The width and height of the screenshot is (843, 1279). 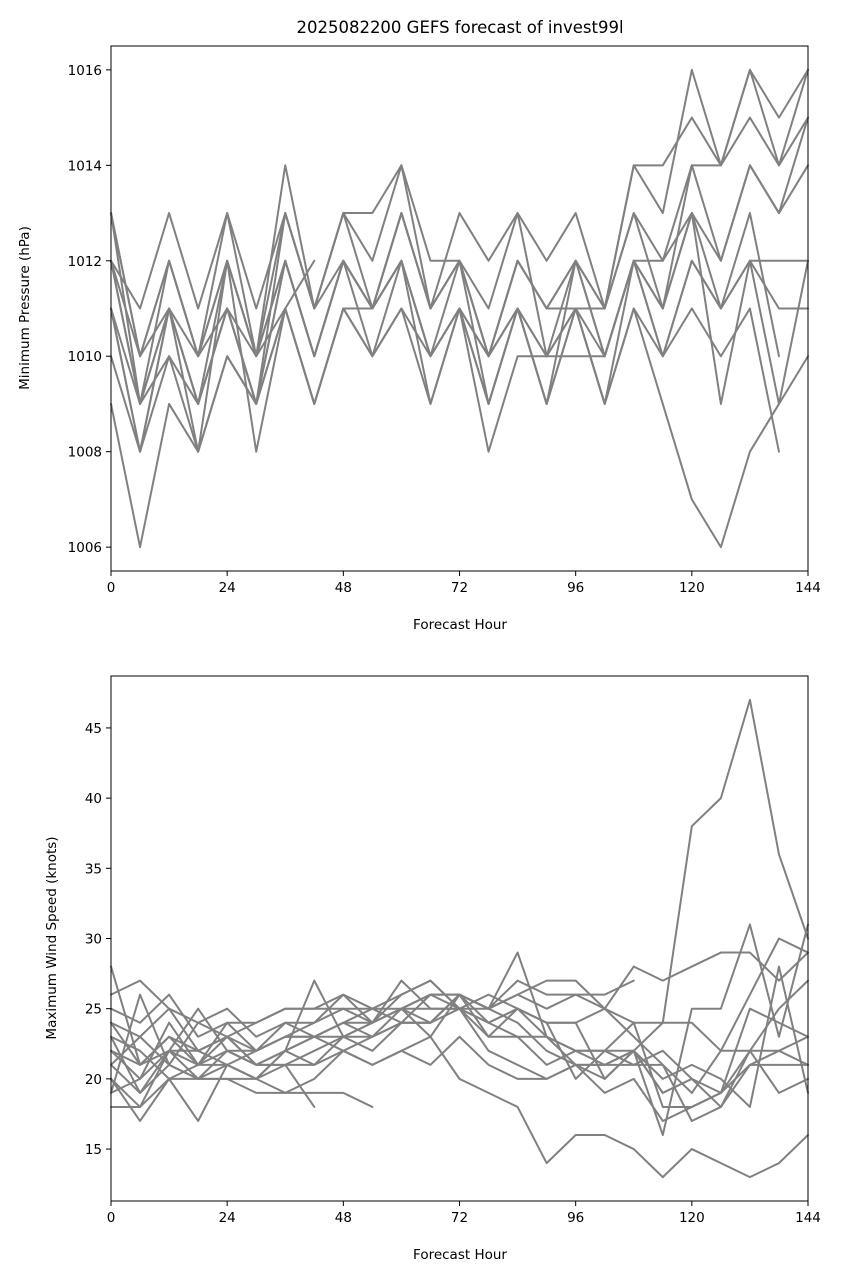 What do you see at coordinates (459, 27) in the screenshot?
I see `chart-title: 2025082200 GEFS forecast of invest99l` at bounding box center [459, 27].